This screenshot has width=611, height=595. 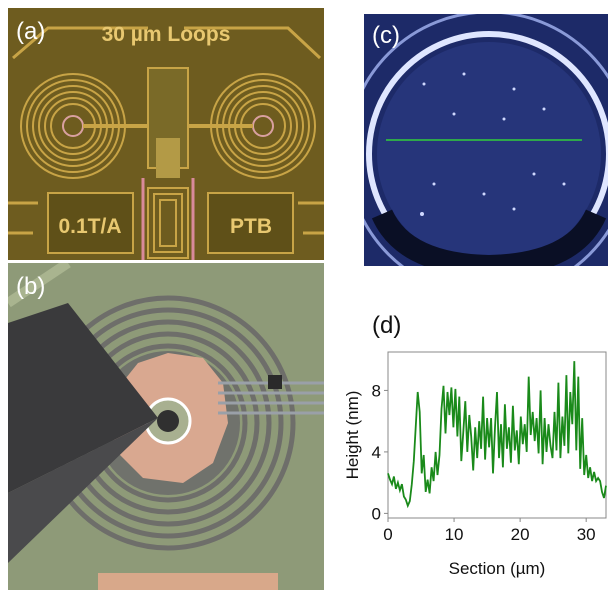 What do you see at coordinates (376, 390) in the screenshot?
I see `y-tick-label: 8` at bounding box center [376, 390].